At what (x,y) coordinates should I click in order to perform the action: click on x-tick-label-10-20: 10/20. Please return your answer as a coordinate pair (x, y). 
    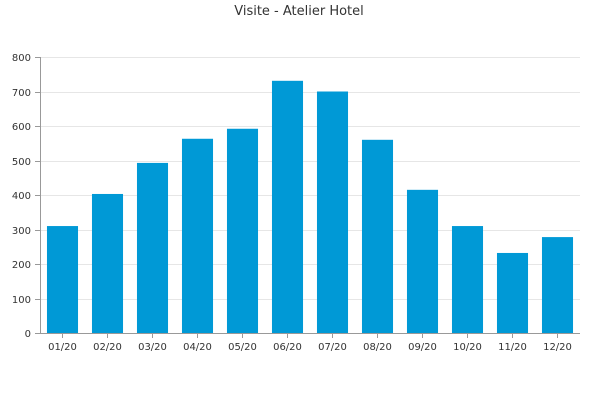
    Looking at the image, I should click on (467, 347).